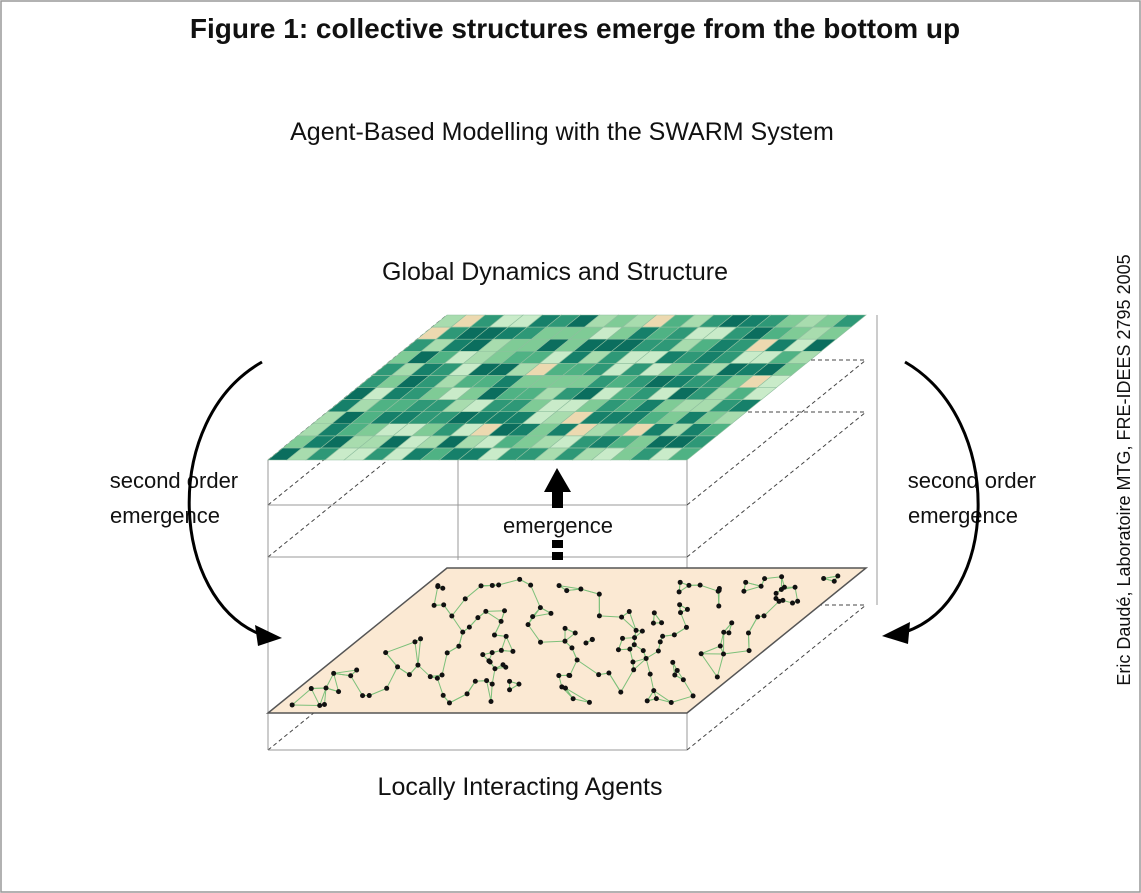 This screenshot has width=1141, height=893. Describe the element at coordinates (165, 515) in the screenshot. I see `left-label-line: emergence` at that location.